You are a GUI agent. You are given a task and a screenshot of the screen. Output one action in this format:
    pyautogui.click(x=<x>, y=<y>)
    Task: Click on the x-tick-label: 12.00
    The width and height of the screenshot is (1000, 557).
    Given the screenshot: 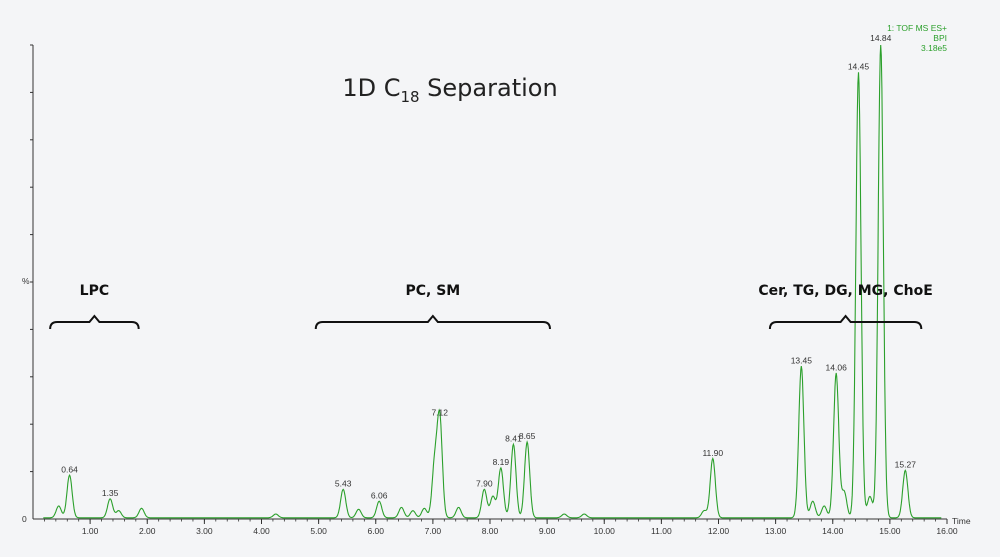 What is the action you would take?
    pyautogui.click(x=719, y=531)
    